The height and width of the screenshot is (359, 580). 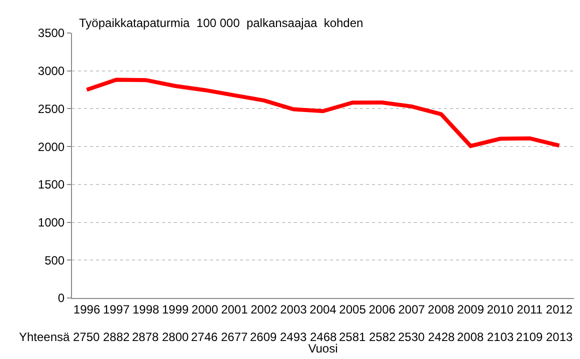 I want to click on x-tick-label: 2008, so click(x=441, y=309).